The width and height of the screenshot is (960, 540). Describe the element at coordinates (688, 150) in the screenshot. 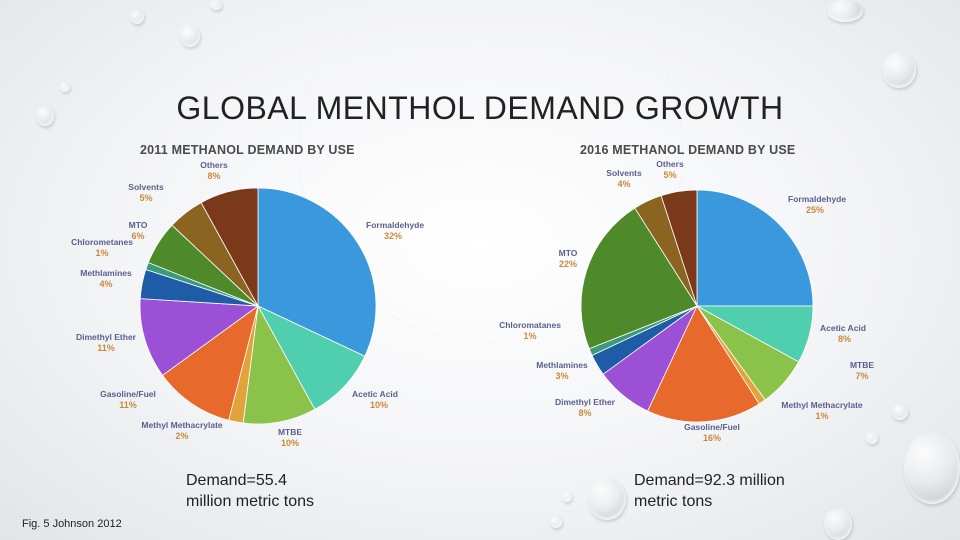

I see `chart-title-2016: 2016 METHANOL DEMAND BY USE` at that location.